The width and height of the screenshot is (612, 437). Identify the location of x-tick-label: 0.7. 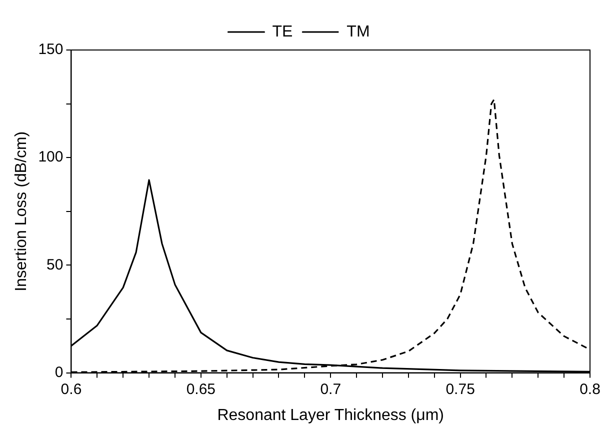
(331, 389).